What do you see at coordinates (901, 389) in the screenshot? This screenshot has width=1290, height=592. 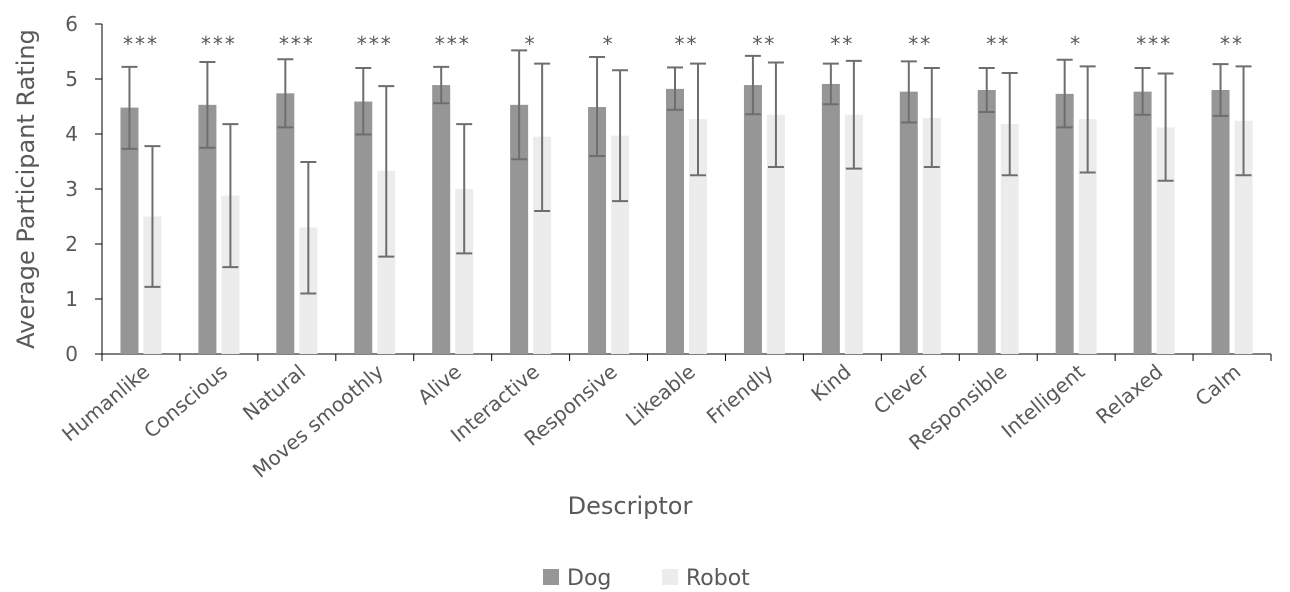 I see `category-label: Clever` at bounding box center [901, 389].